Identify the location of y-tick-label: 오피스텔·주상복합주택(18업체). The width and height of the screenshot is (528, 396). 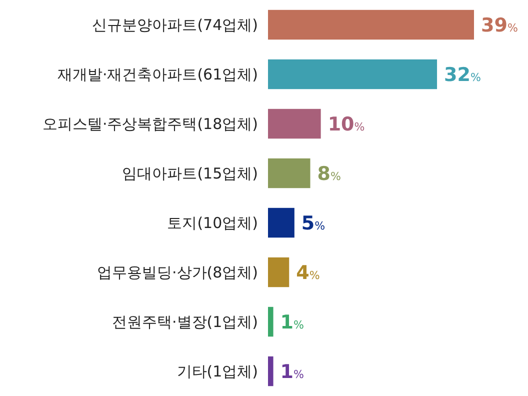
(150, 124).